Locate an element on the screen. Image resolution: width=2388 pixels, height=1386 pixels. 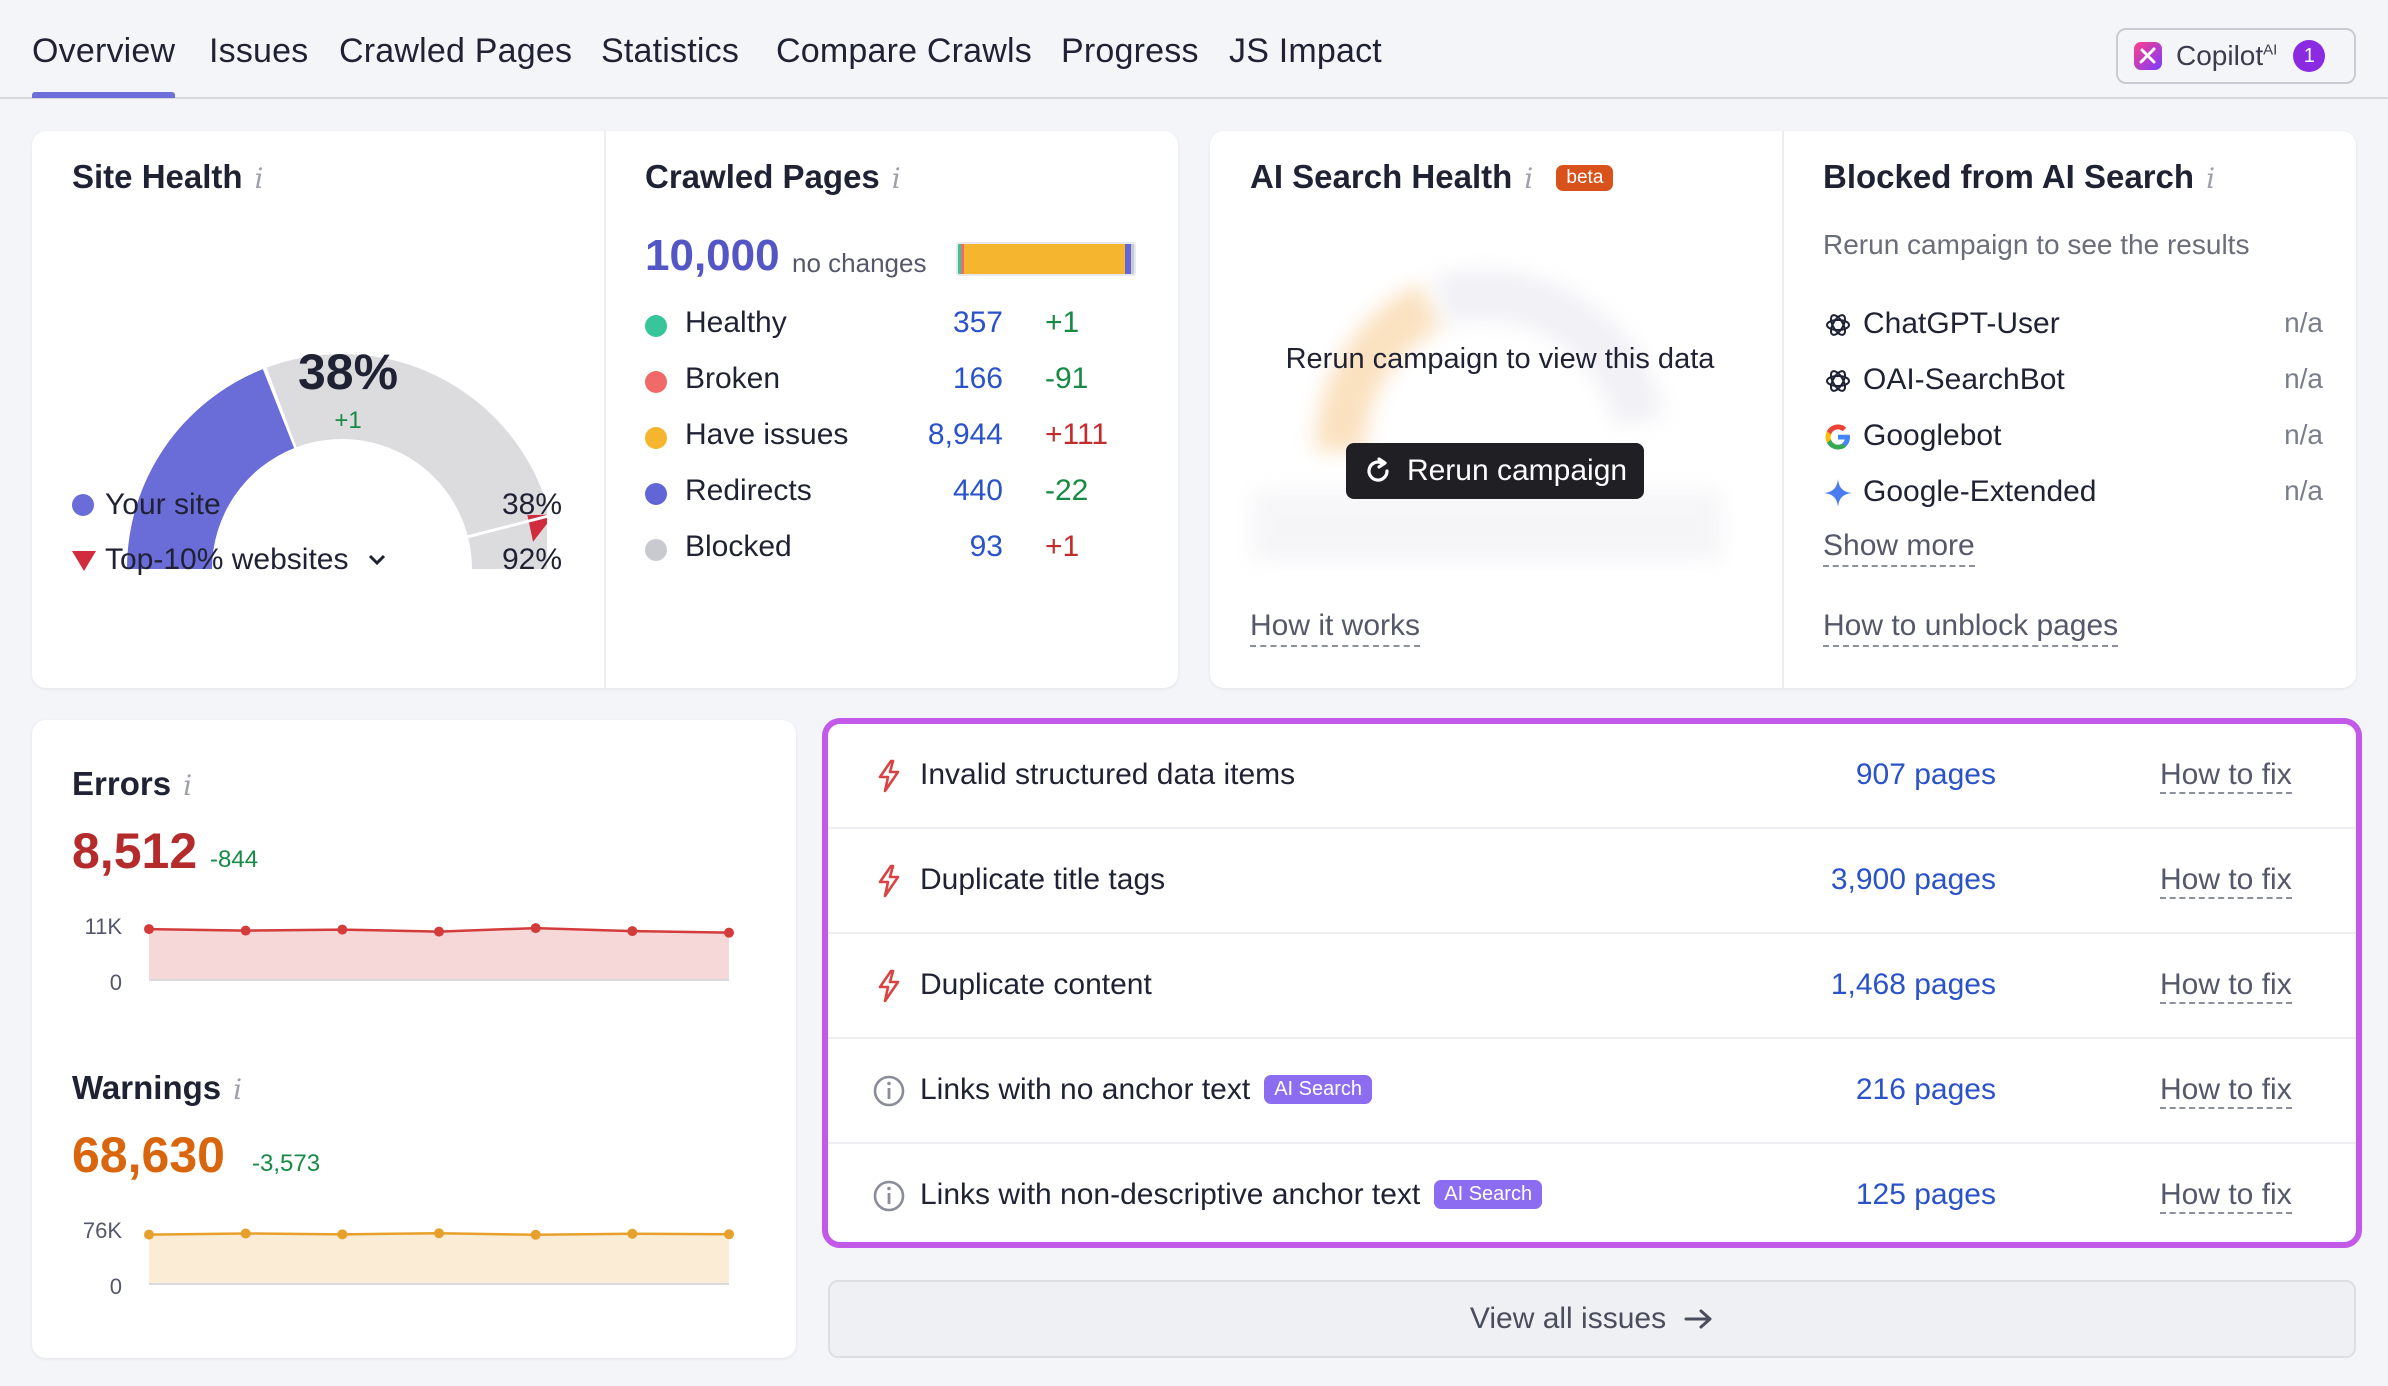
warnings-info-icon: i is located at coordinates (238, 1089).